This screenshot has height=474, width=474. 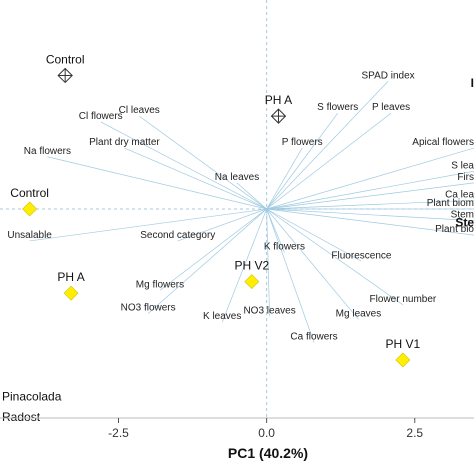 What do you see at coordinates (268, 453) in the screenshot?
I see `x-axis-title: PC1 (40.2%)` at bounding box center [268, 453].